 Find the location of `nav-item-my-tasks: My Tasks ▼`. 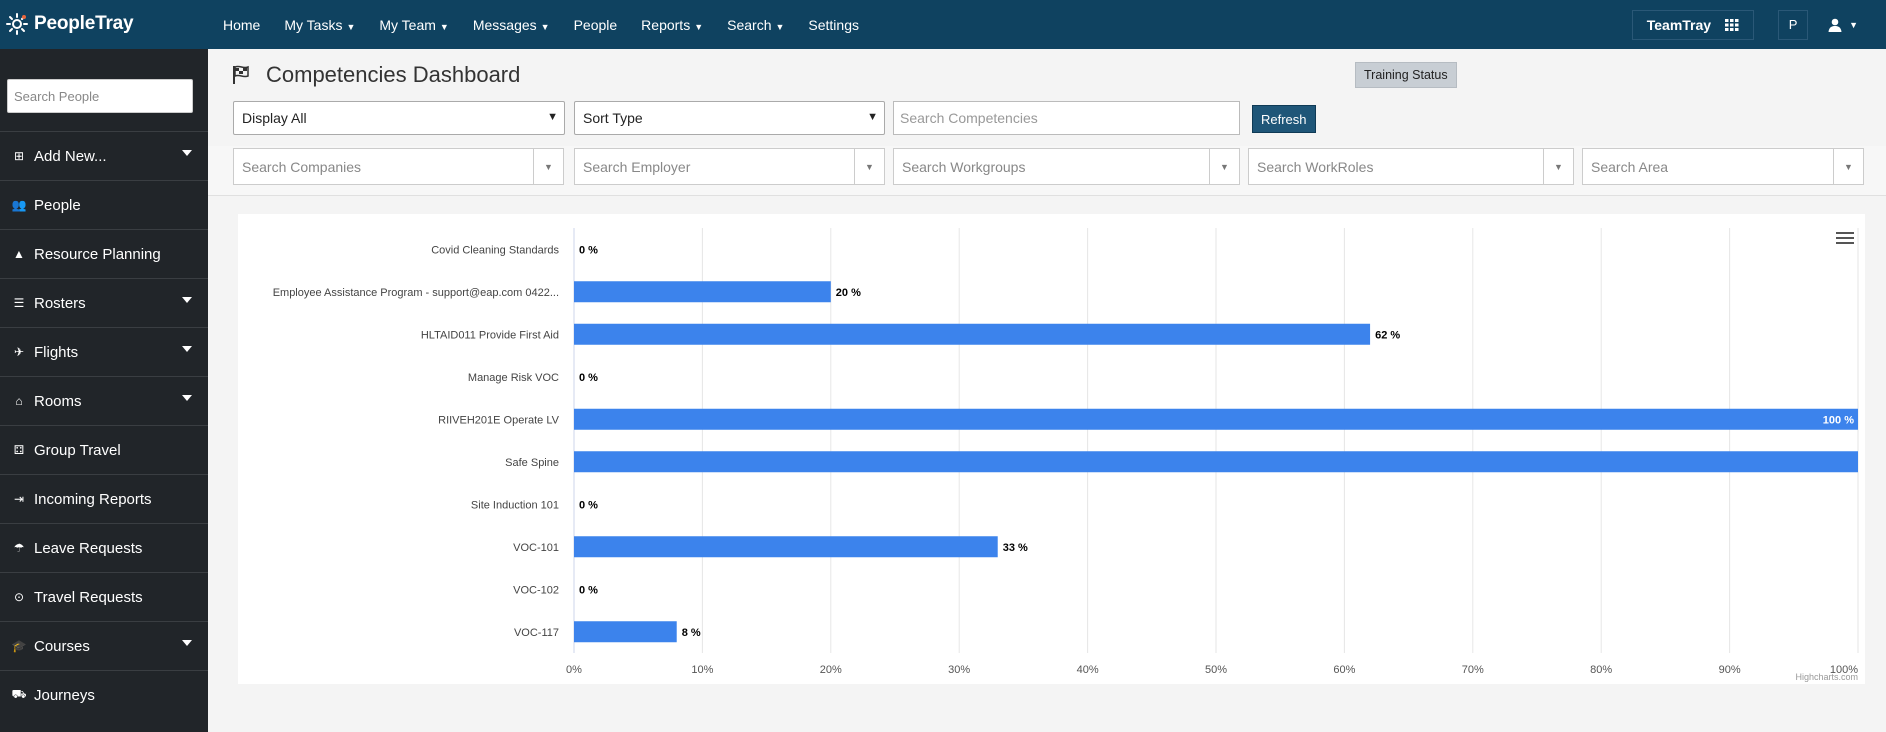

nav-item-my-tasks: My Tasks ▼ is located at coordinates (319, 25).